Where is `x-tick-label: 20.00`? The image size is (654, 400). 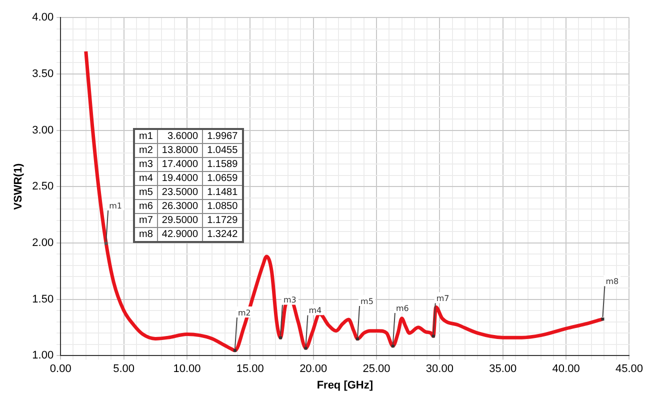 x-tick-label: 20.00 is located at coordinates (314, 369).